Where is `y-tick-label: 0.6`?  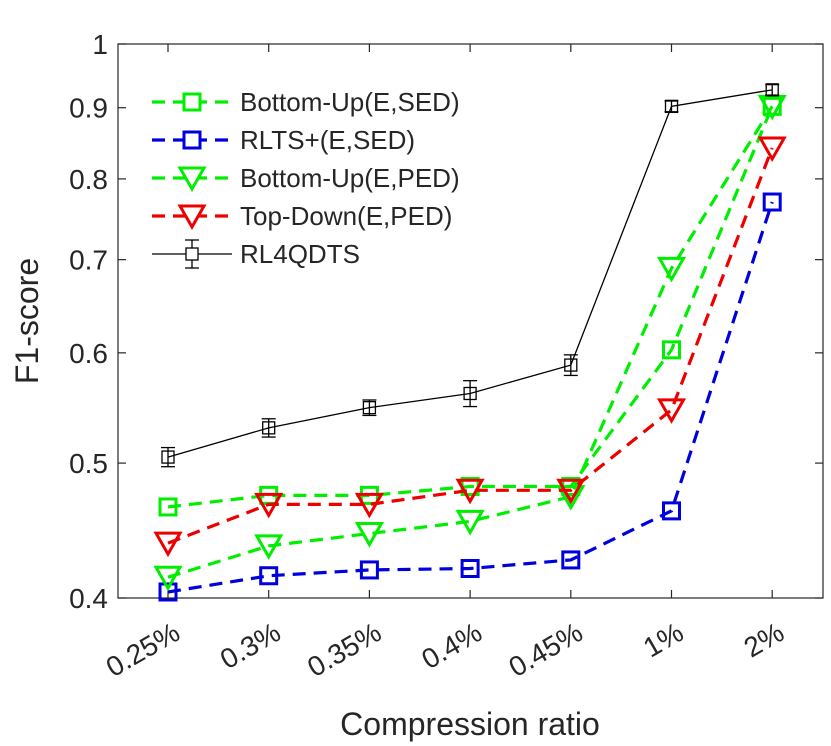 y-tick-label: 0.6 is located at coordinates (88, 353).